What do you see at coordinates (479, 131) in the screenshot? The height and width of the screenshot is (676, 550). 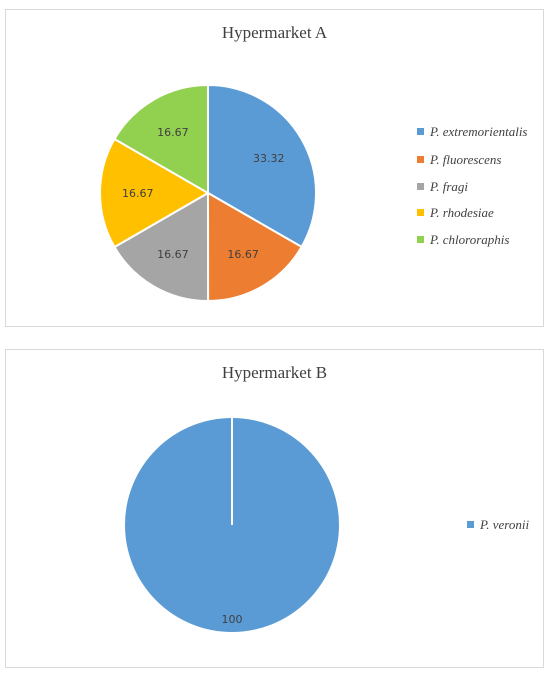 I see `legend-label: P. extremorientalis` at bounding box center [479, 131].